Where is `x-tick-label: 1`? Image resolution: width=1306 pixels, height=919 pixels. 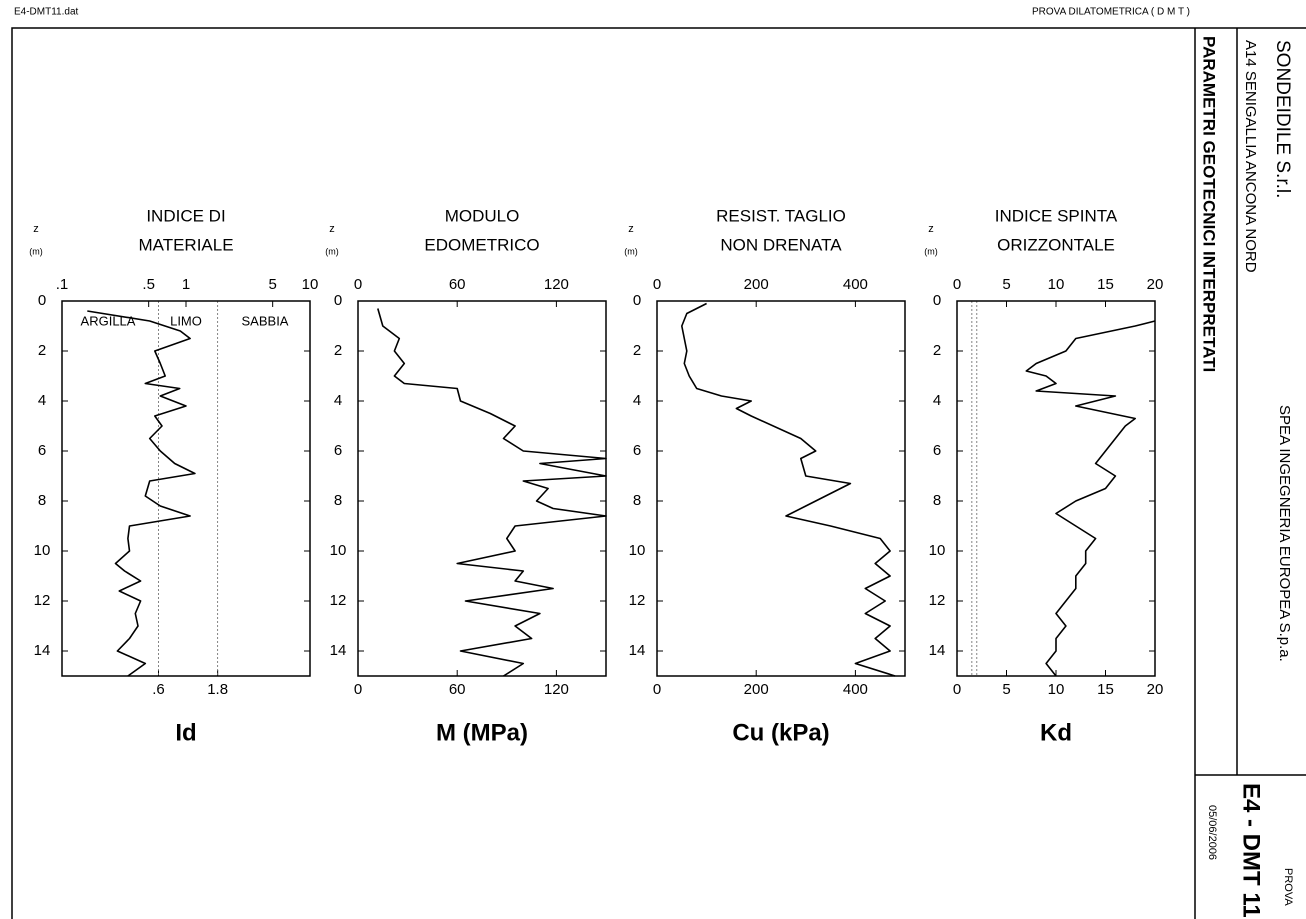 x-tick-label: 1 is located at coordinates (186, 284).